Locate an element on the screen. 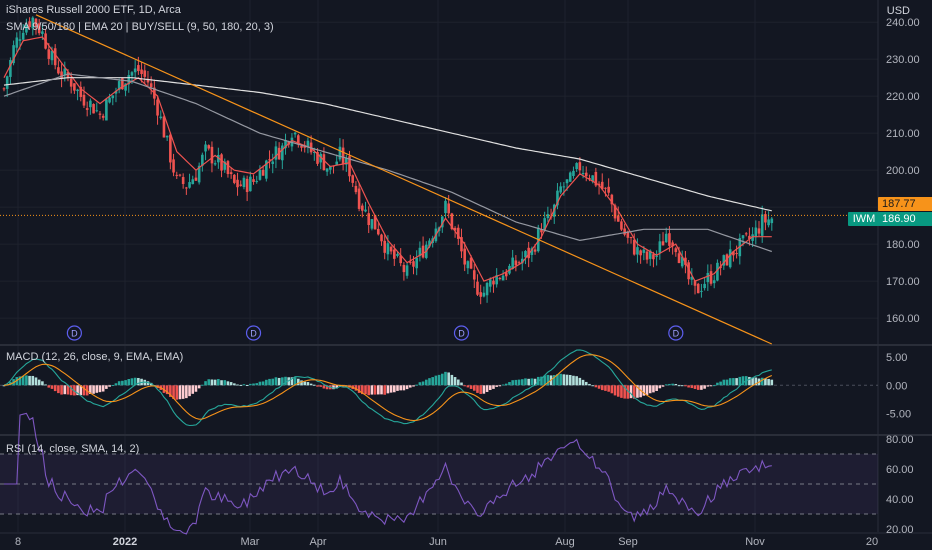 The height and width of the screenshot is (550, 932). dividend-label: D is located at coordinates (461, 334).